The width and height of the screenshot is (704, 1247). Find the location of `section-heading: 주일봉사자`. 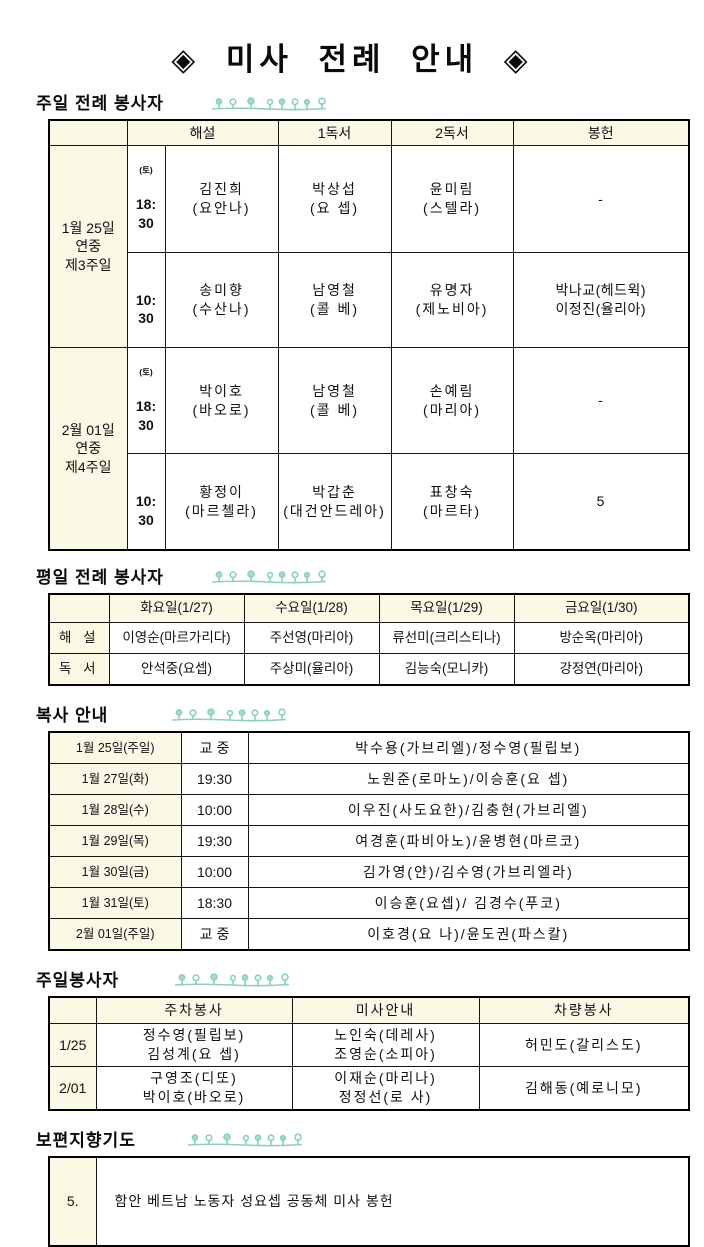

section-heading: 주일봉사자 is located at coordinates (78, 980).